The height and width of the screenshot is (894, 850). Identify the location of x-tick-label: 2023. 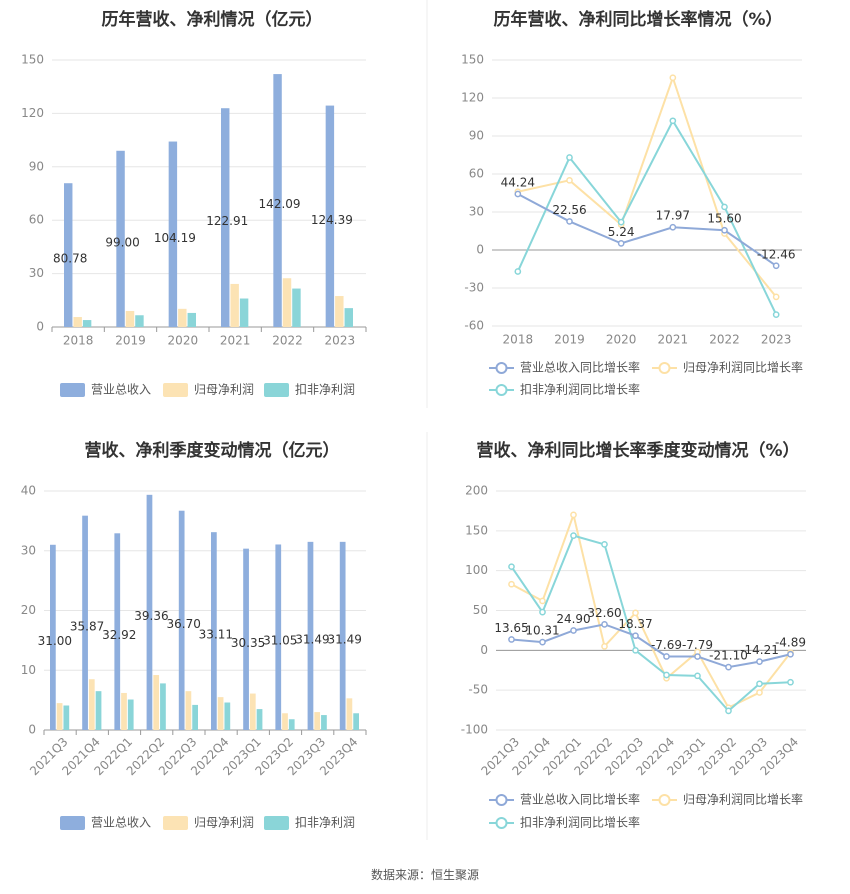
(776, 340).